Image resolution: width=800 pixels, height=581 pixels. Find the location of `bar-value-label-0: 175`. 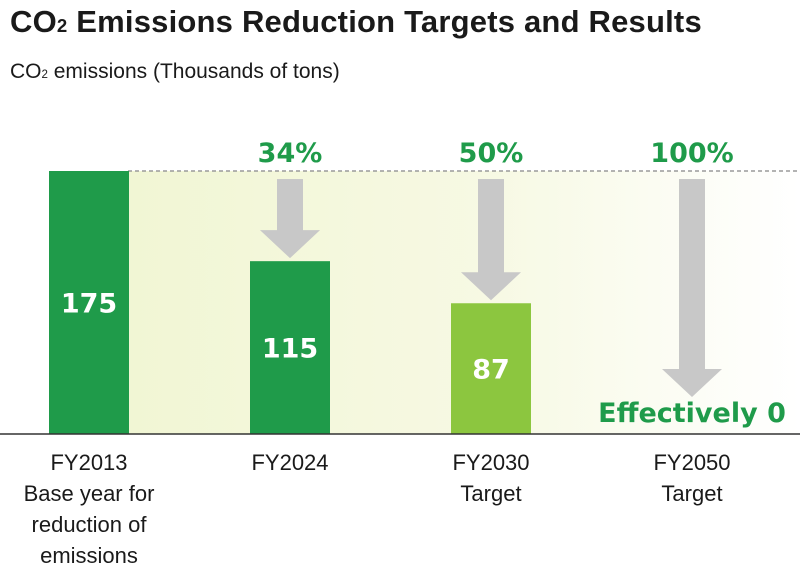

bar-value-label-0: 175 is located at coordinates (89, 304).